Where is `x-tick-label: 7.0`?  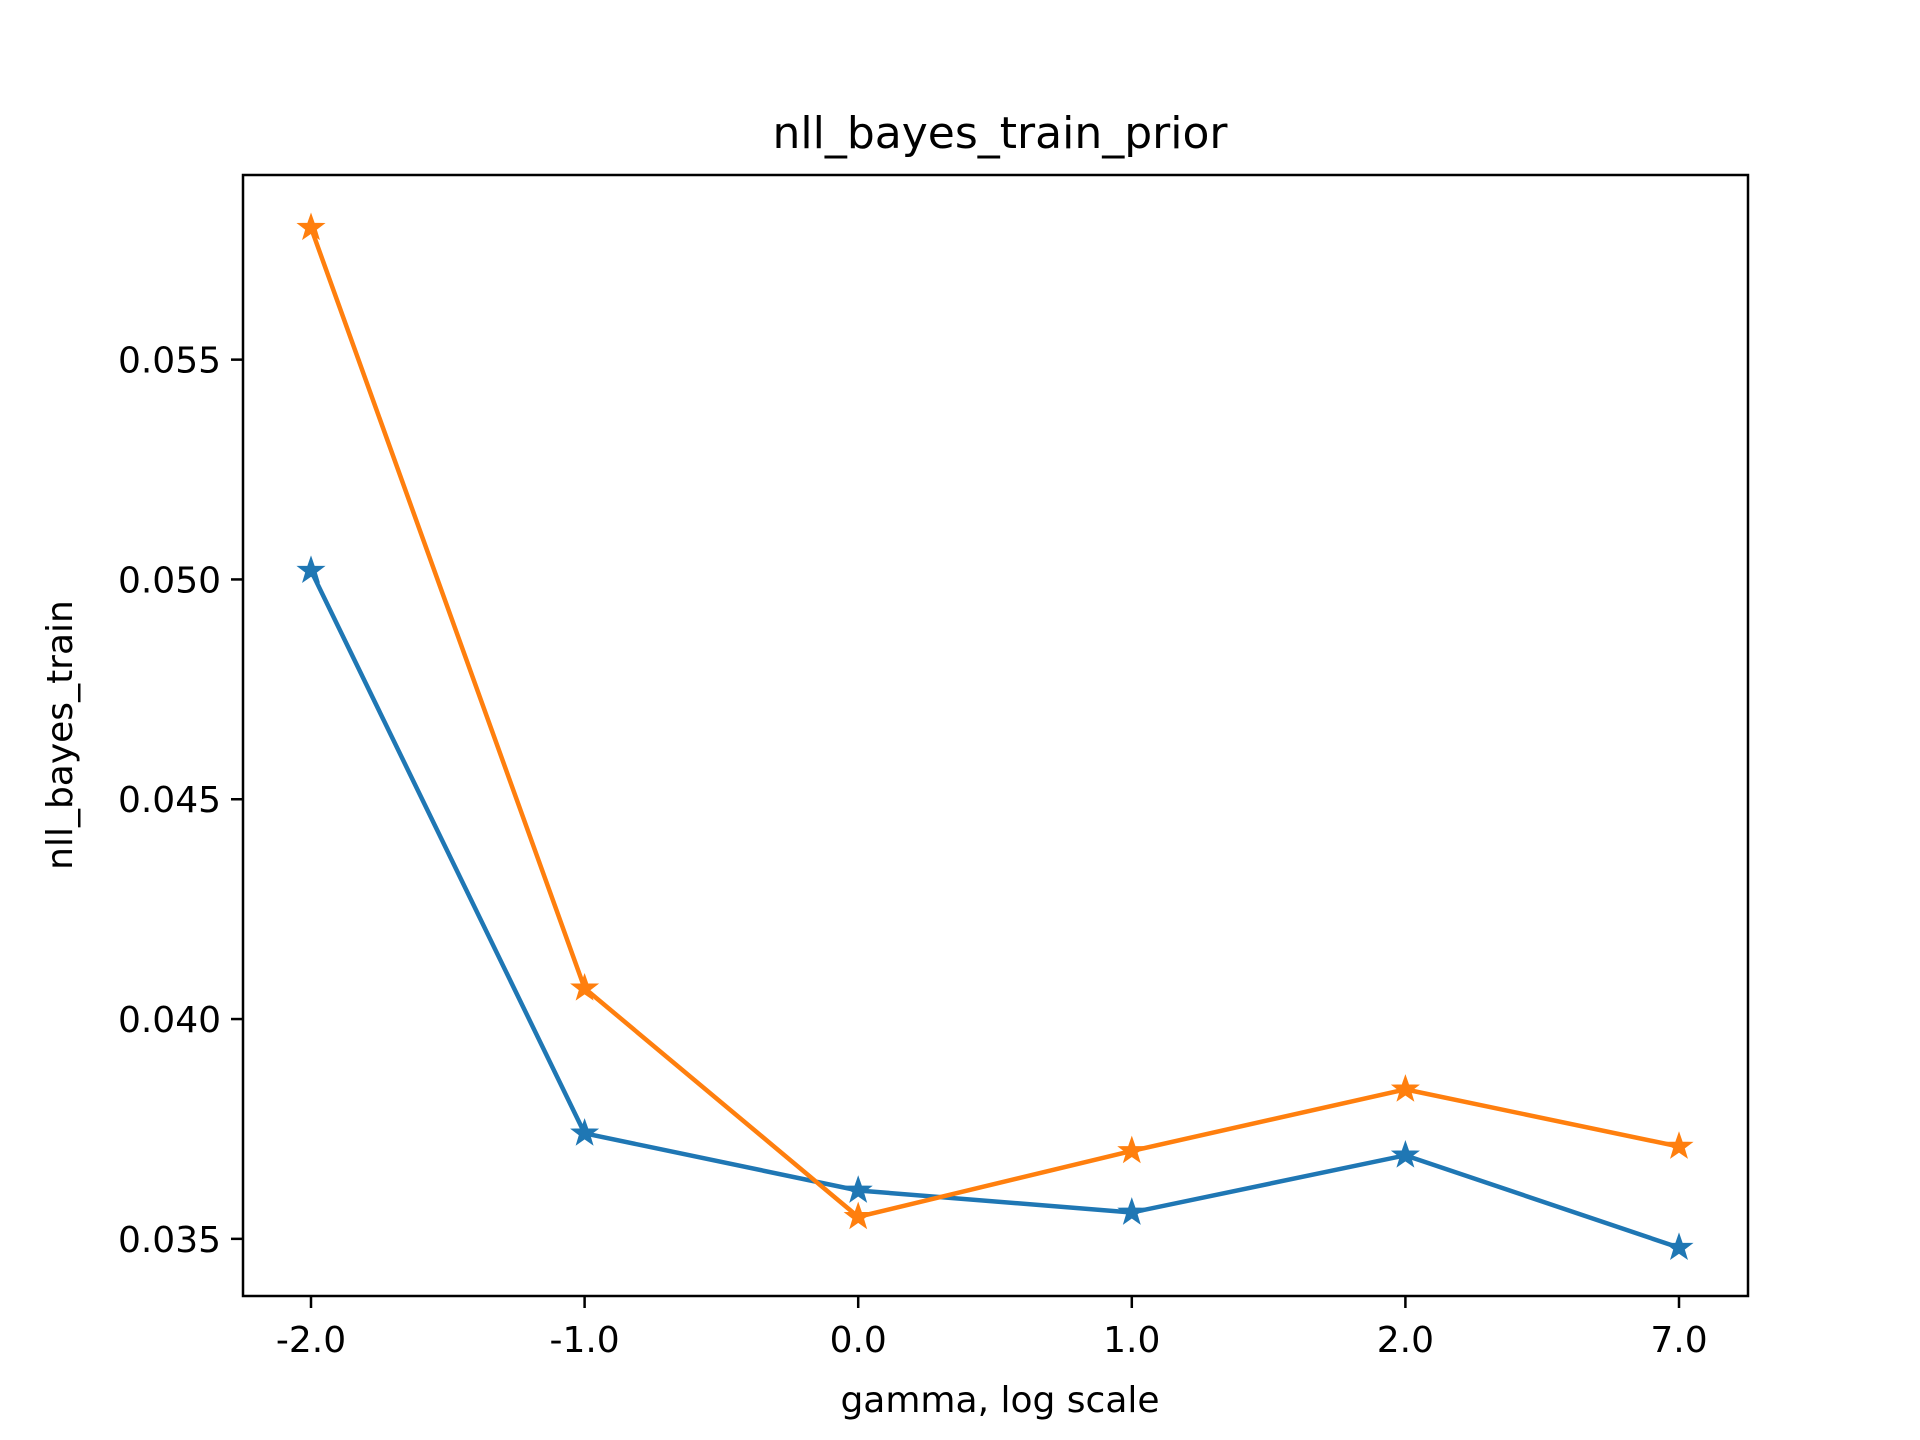
x-tick-label: 7.0 is located at coordinates (1678, 1340).